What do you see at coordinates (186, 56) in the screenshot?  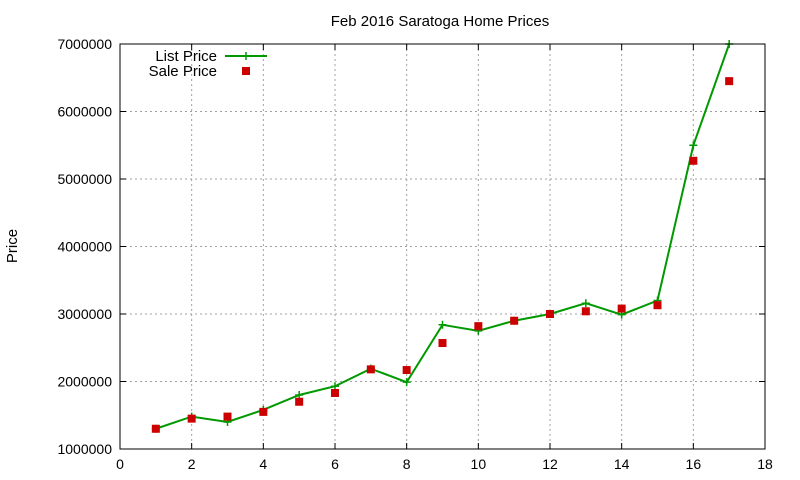 I see `legend-label-list-price: List Price` at bounding box center [186, 56].